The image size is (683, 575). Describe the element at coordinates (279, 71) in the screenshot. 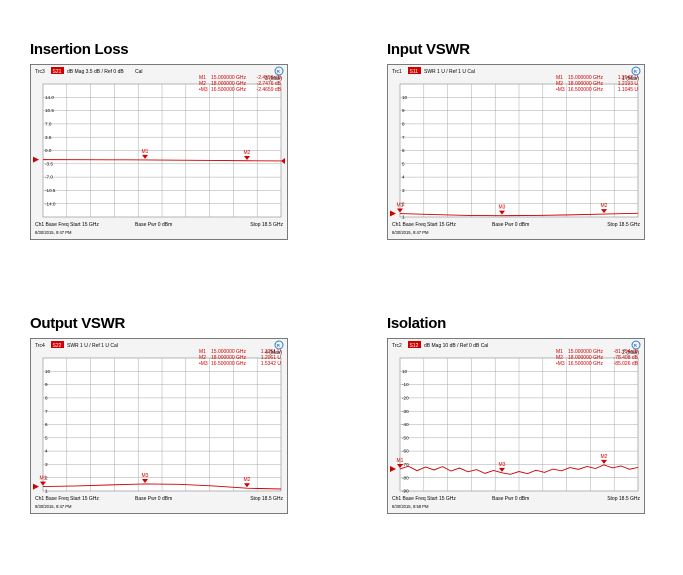

I see `logo-glyph: R` at that location.